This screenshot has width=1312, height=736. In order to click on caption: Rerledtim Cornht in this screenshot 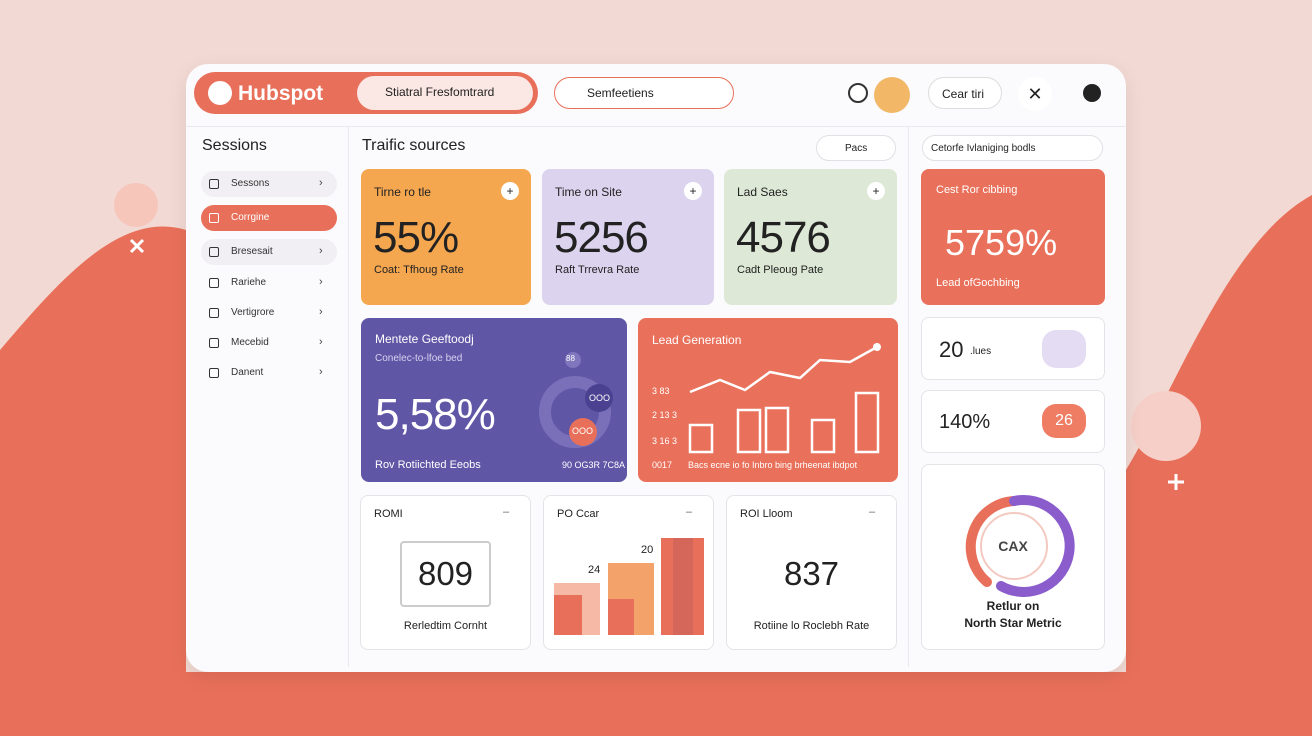, I will do `click(445, 626)`.